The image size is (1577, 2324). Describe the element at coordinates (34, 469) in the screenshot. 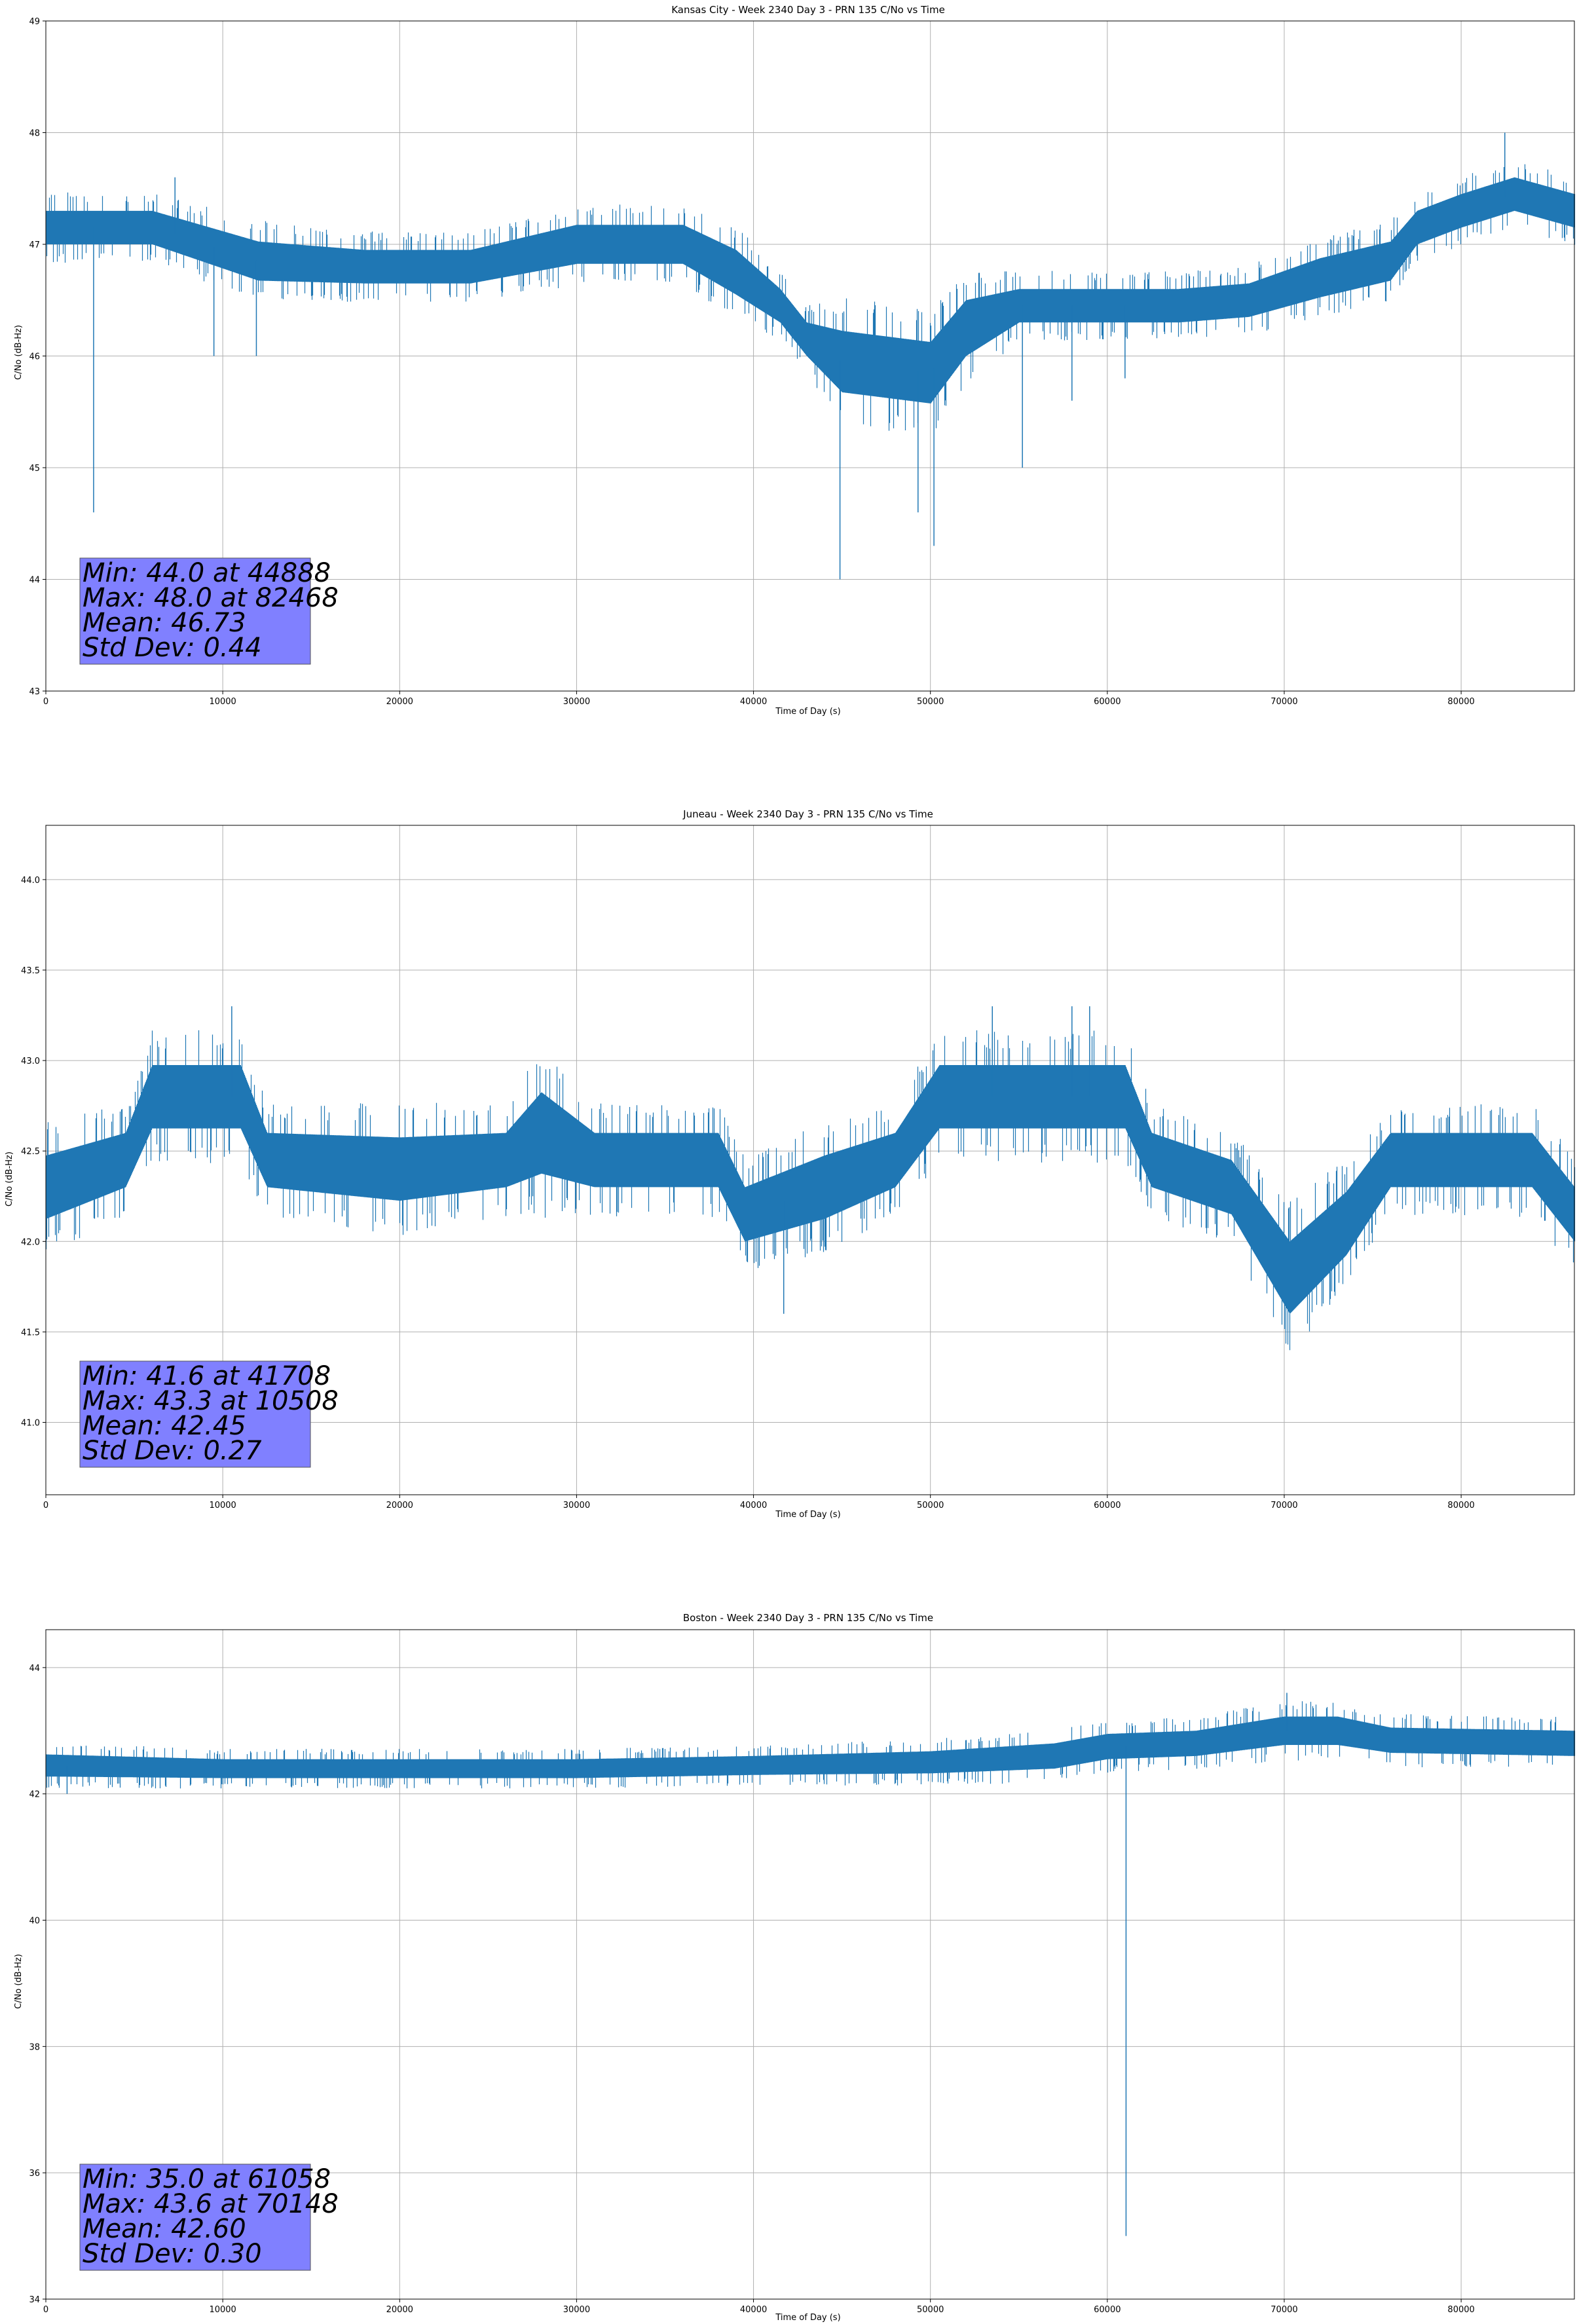

I see `y-tick-label: 45` at that location.